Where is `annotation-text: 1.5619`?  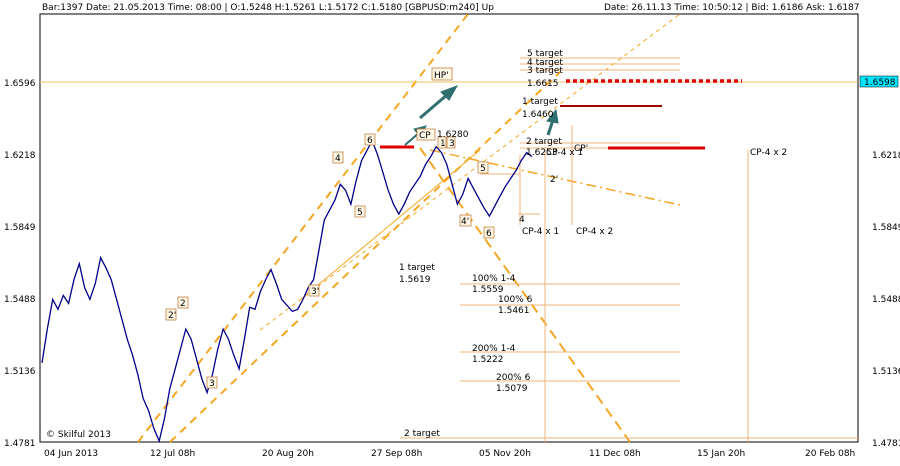
annotation-text: 1.5619 is located at coordinates (415, 280).